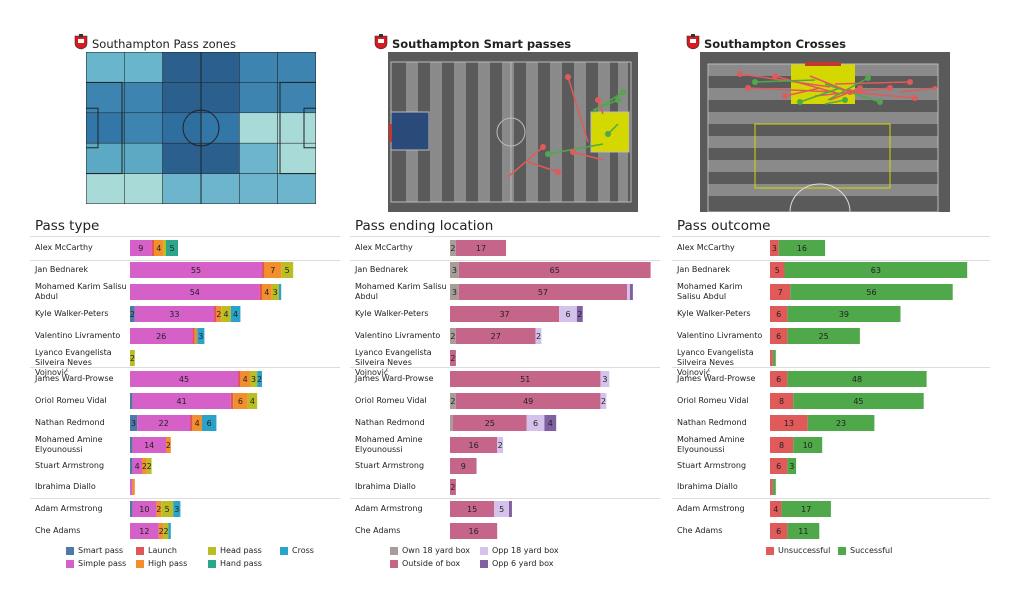  I want to click on pass-type-title: Pass type, so click(67, 226).